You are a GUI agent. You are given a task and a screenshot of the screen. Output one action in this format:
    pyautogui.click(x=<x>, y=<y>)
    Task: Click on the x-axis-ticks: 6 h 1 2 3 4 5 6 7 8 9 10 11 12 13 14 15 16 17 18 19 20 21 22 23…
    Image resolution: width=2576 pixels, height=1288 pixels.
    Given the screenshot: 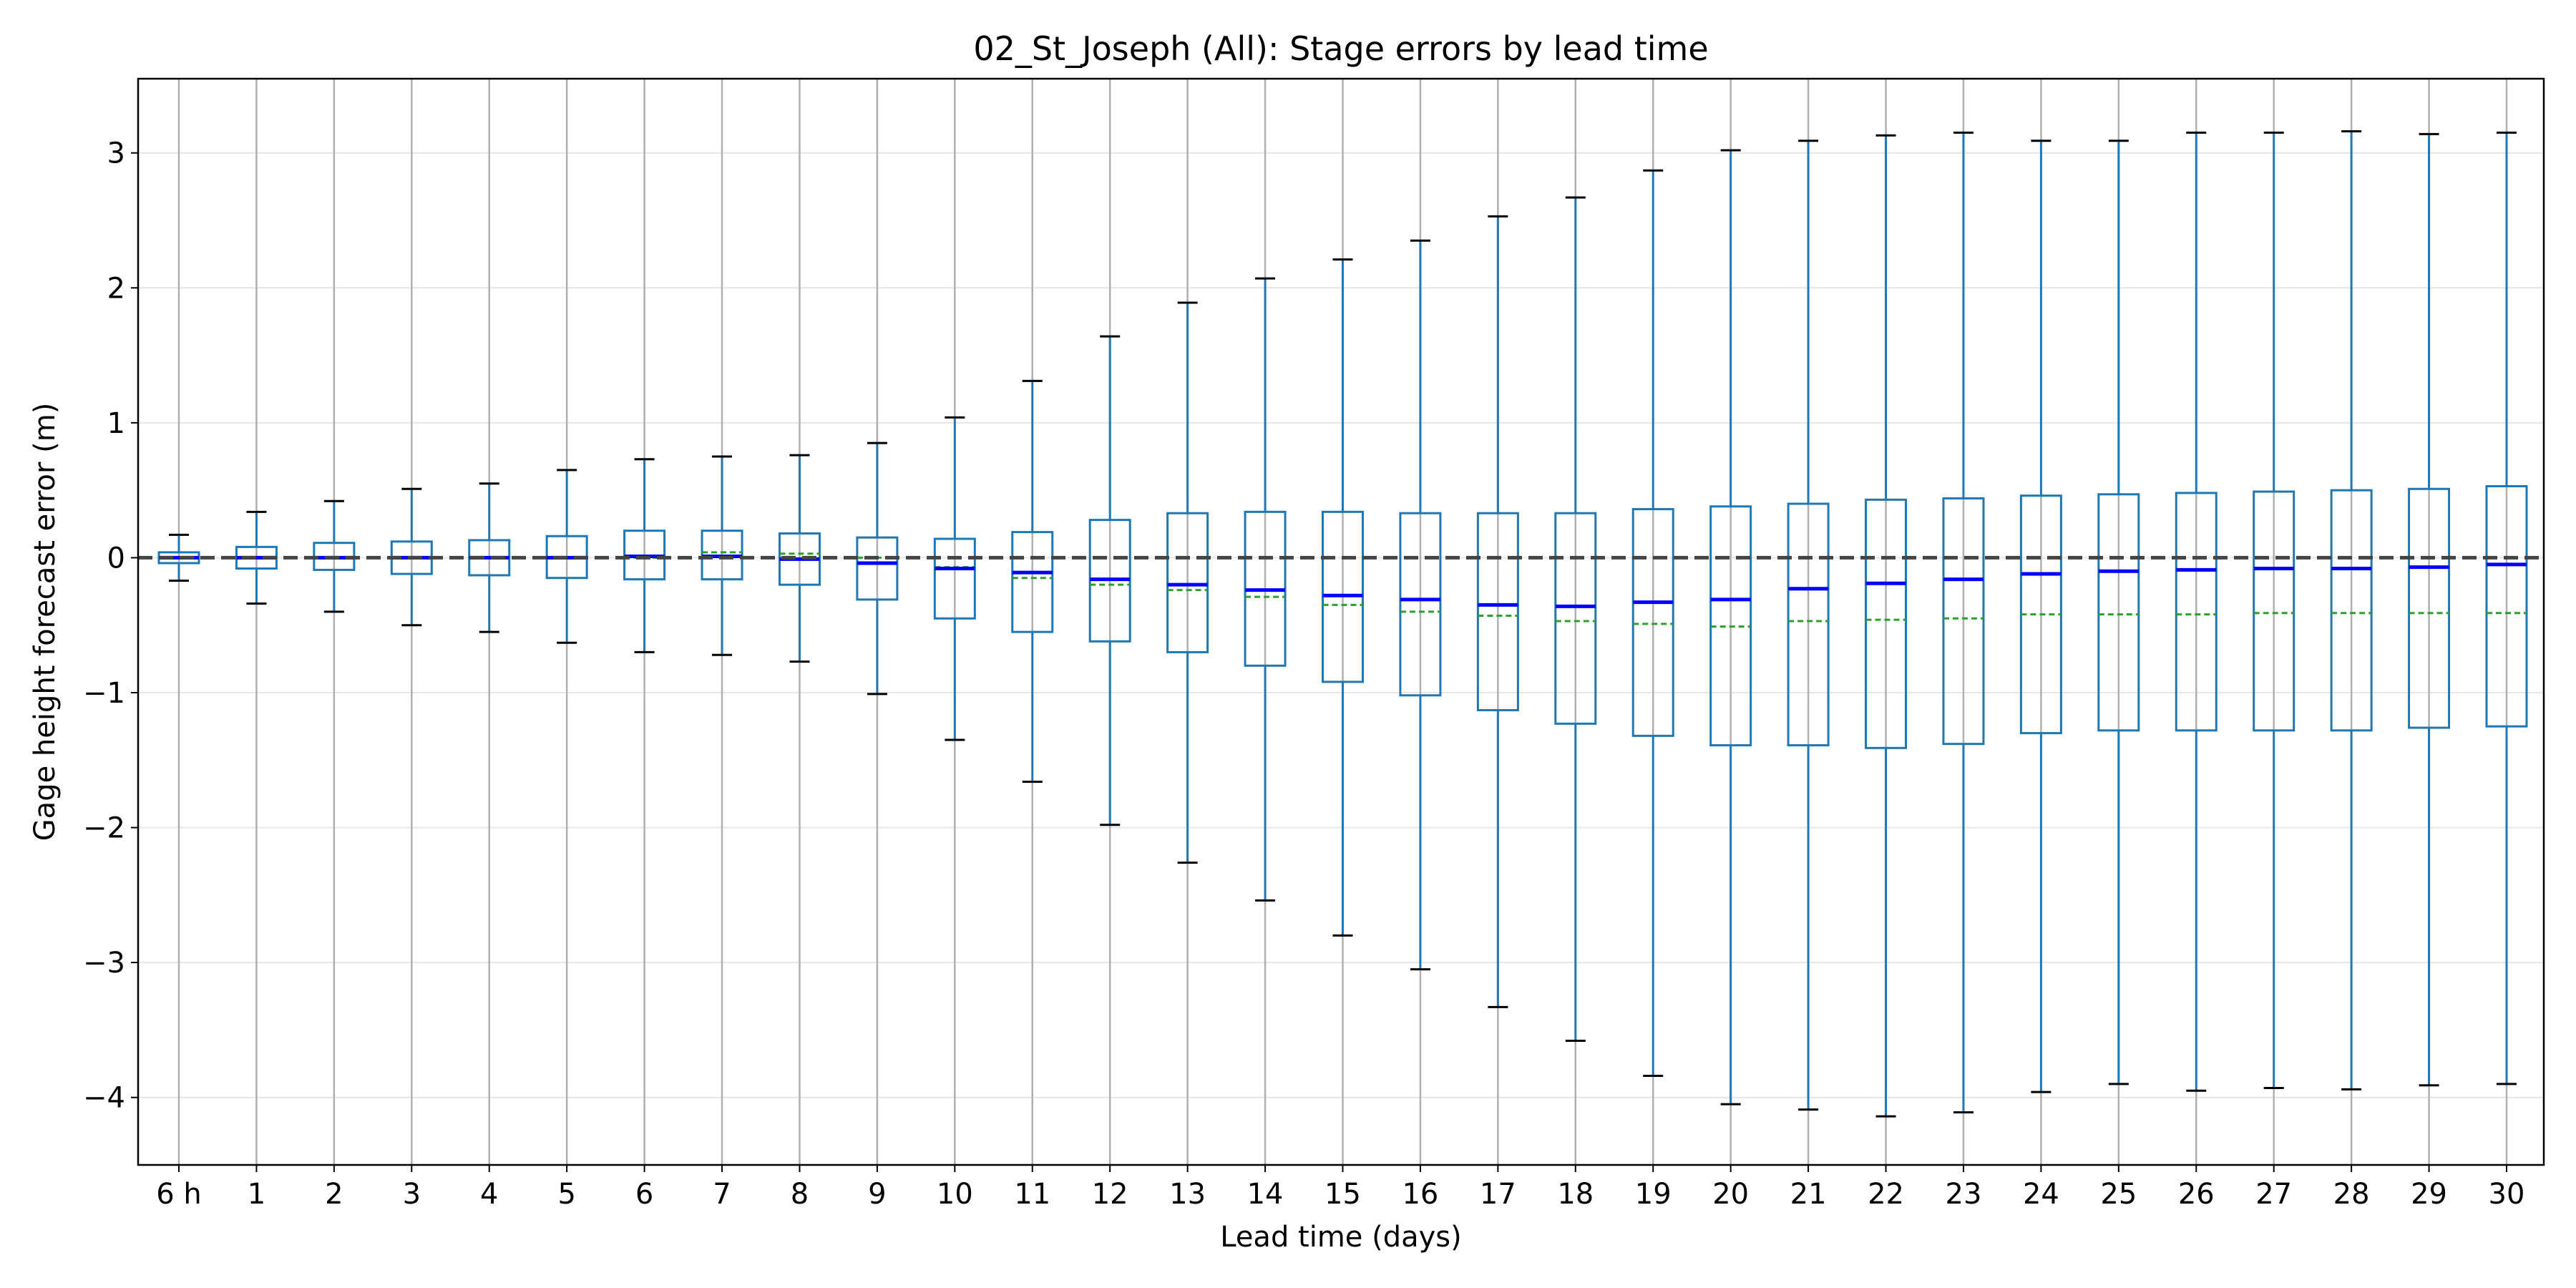 What is the action you would take?
    pyautogui.click(x=1340, y=1188)
    